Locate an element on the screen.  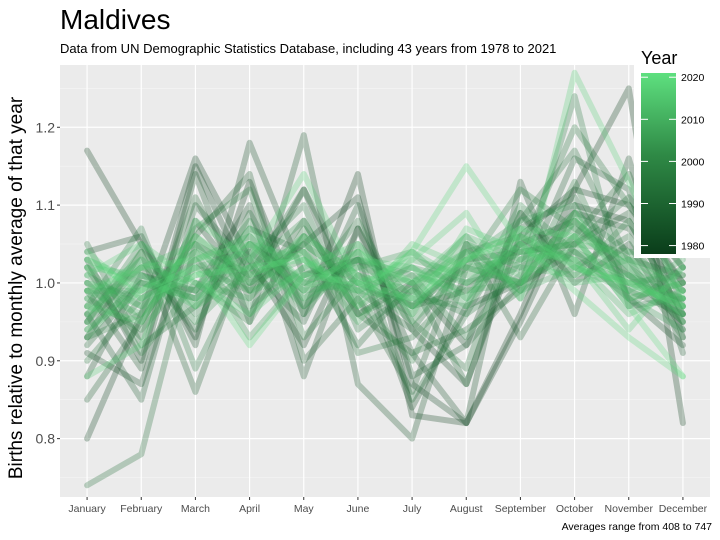
x-tick-label: February is located at coordinates (141, 509).